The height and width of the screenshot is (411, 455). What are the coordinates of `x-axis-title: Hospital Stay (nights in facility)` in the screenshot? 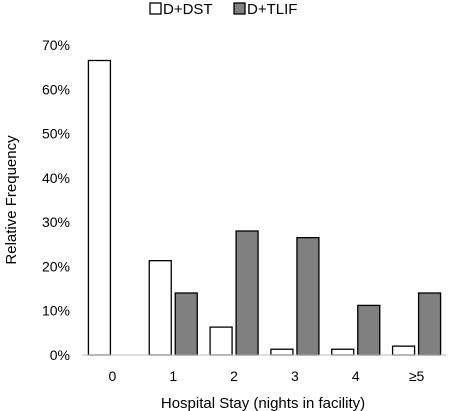 It's located at (263, 403).